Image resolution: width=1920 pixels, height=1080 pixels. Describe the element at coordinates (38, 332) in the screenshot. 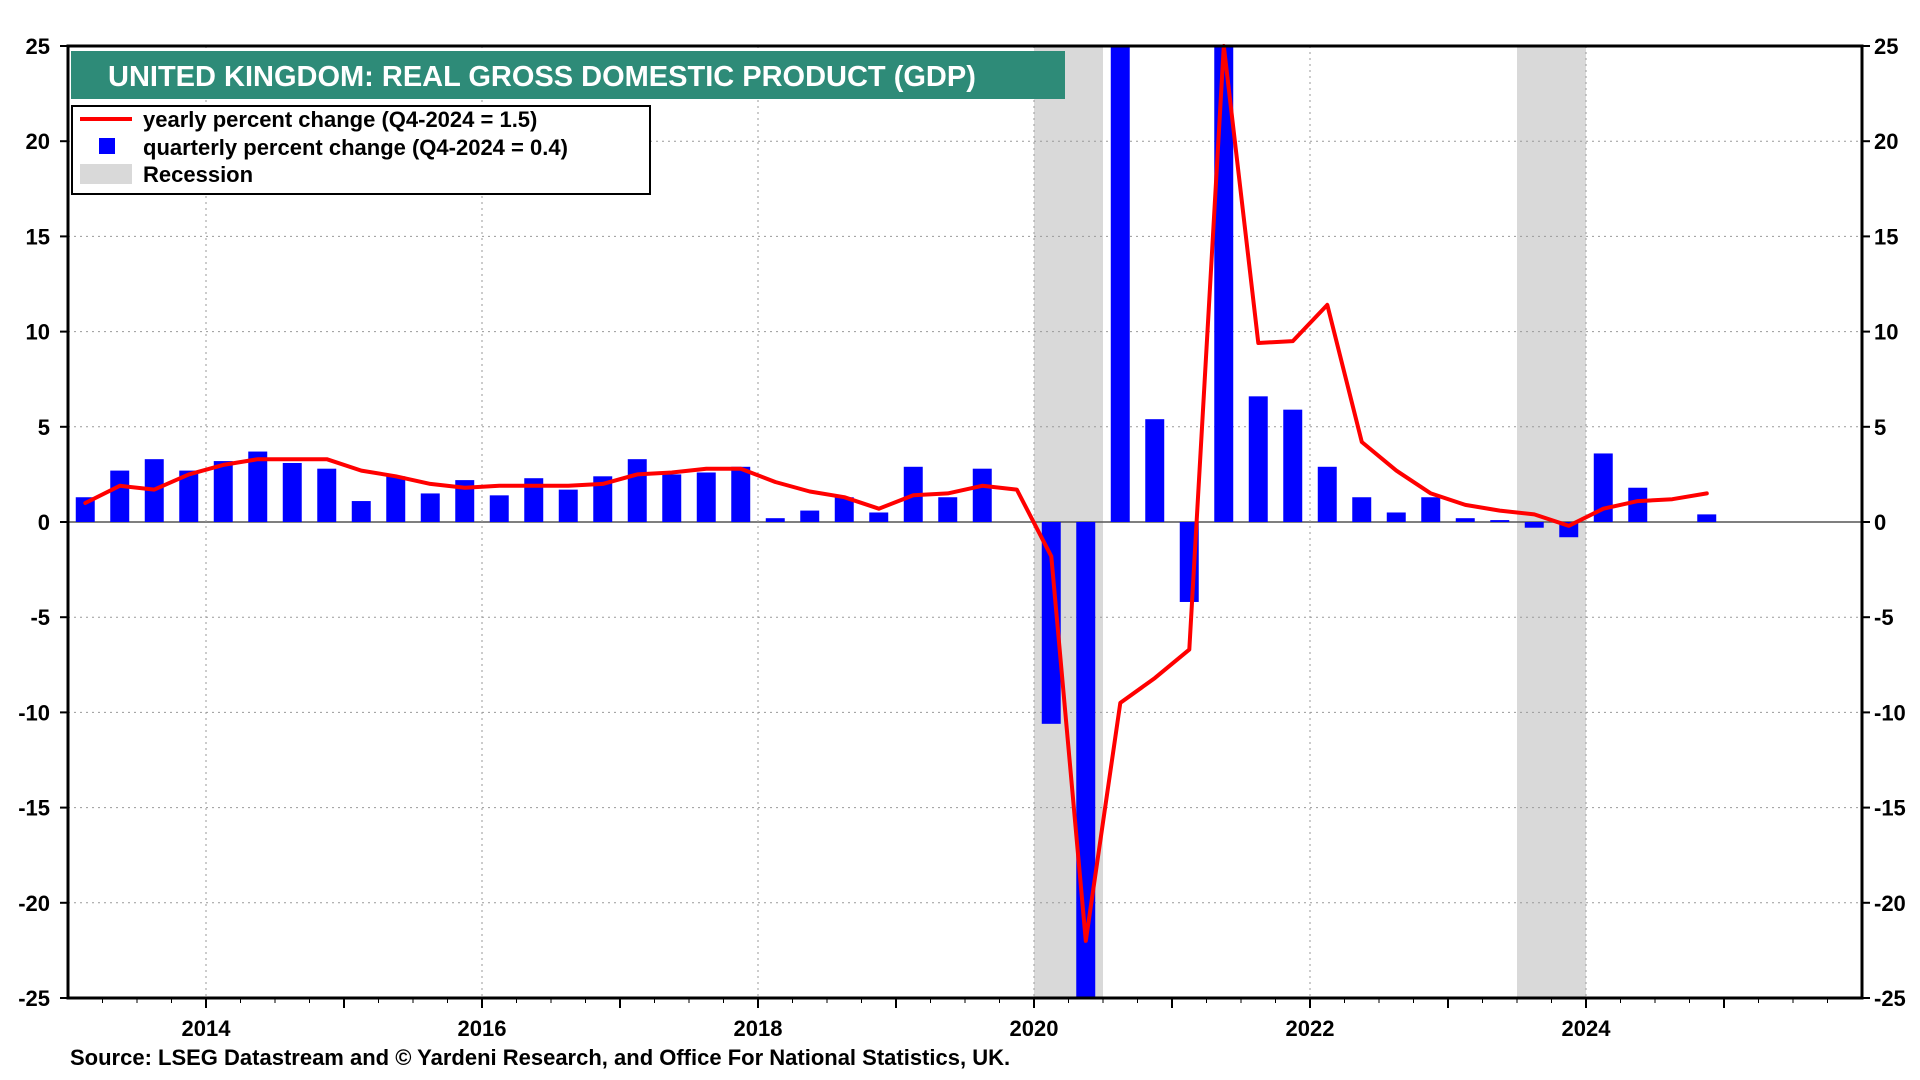

I see `y-tick-label-left: 10` at that location.